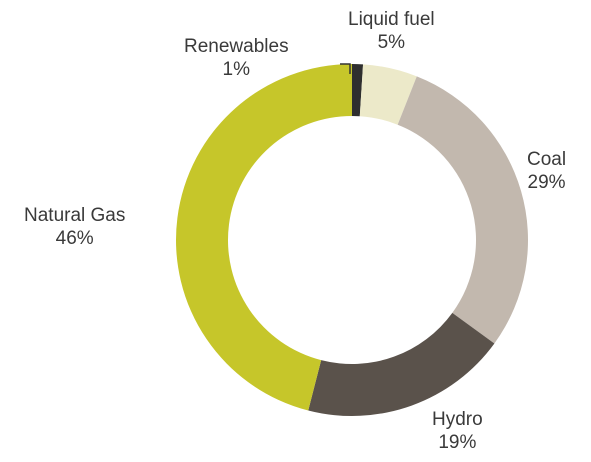 The image size is (591, 462). I want to click on label-renewables-name: Renewables, so click(236, 46).